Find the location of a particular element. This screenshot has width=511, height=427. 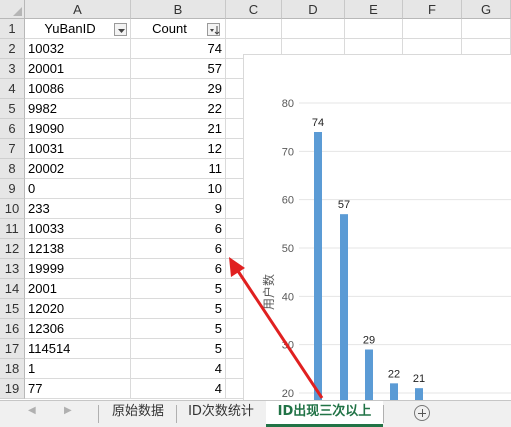

table-cell: 9982 is located at coordinates (78, 109).